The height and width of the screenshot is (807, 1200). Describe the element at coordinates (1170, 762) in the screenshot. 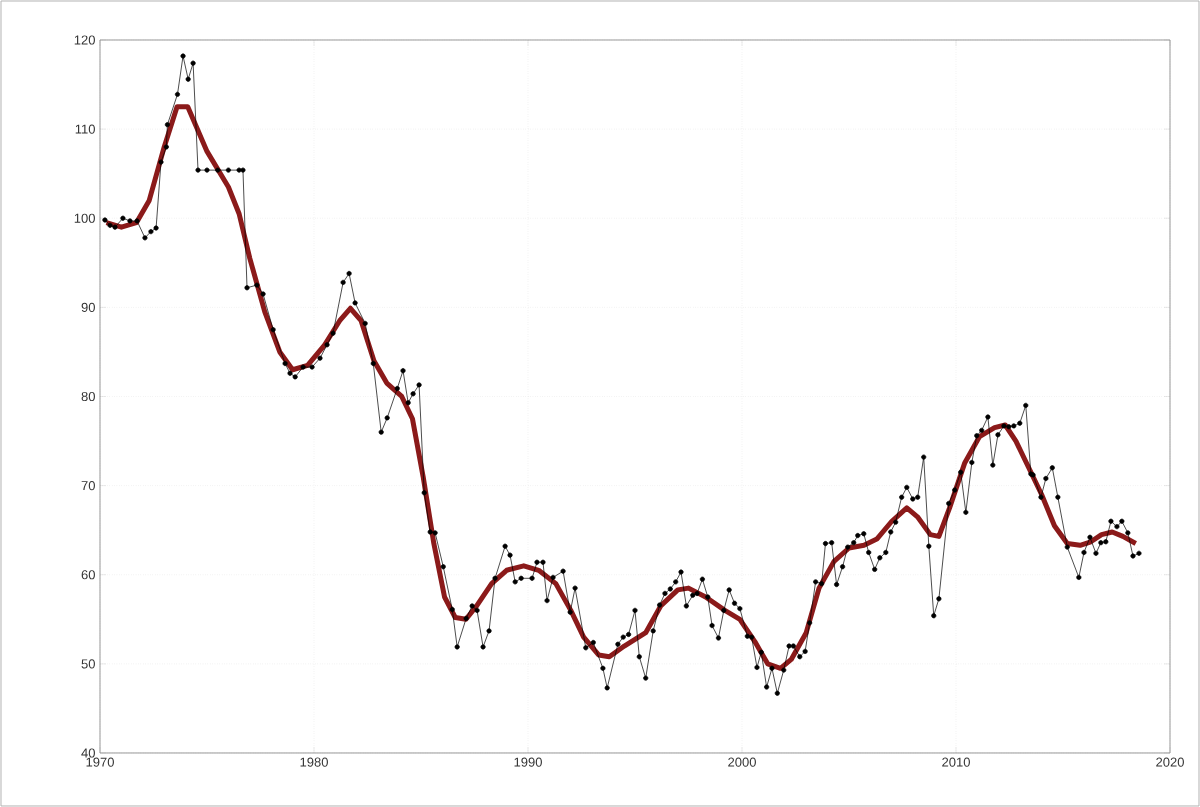

I see `x-tick-label: 2020` at that location.